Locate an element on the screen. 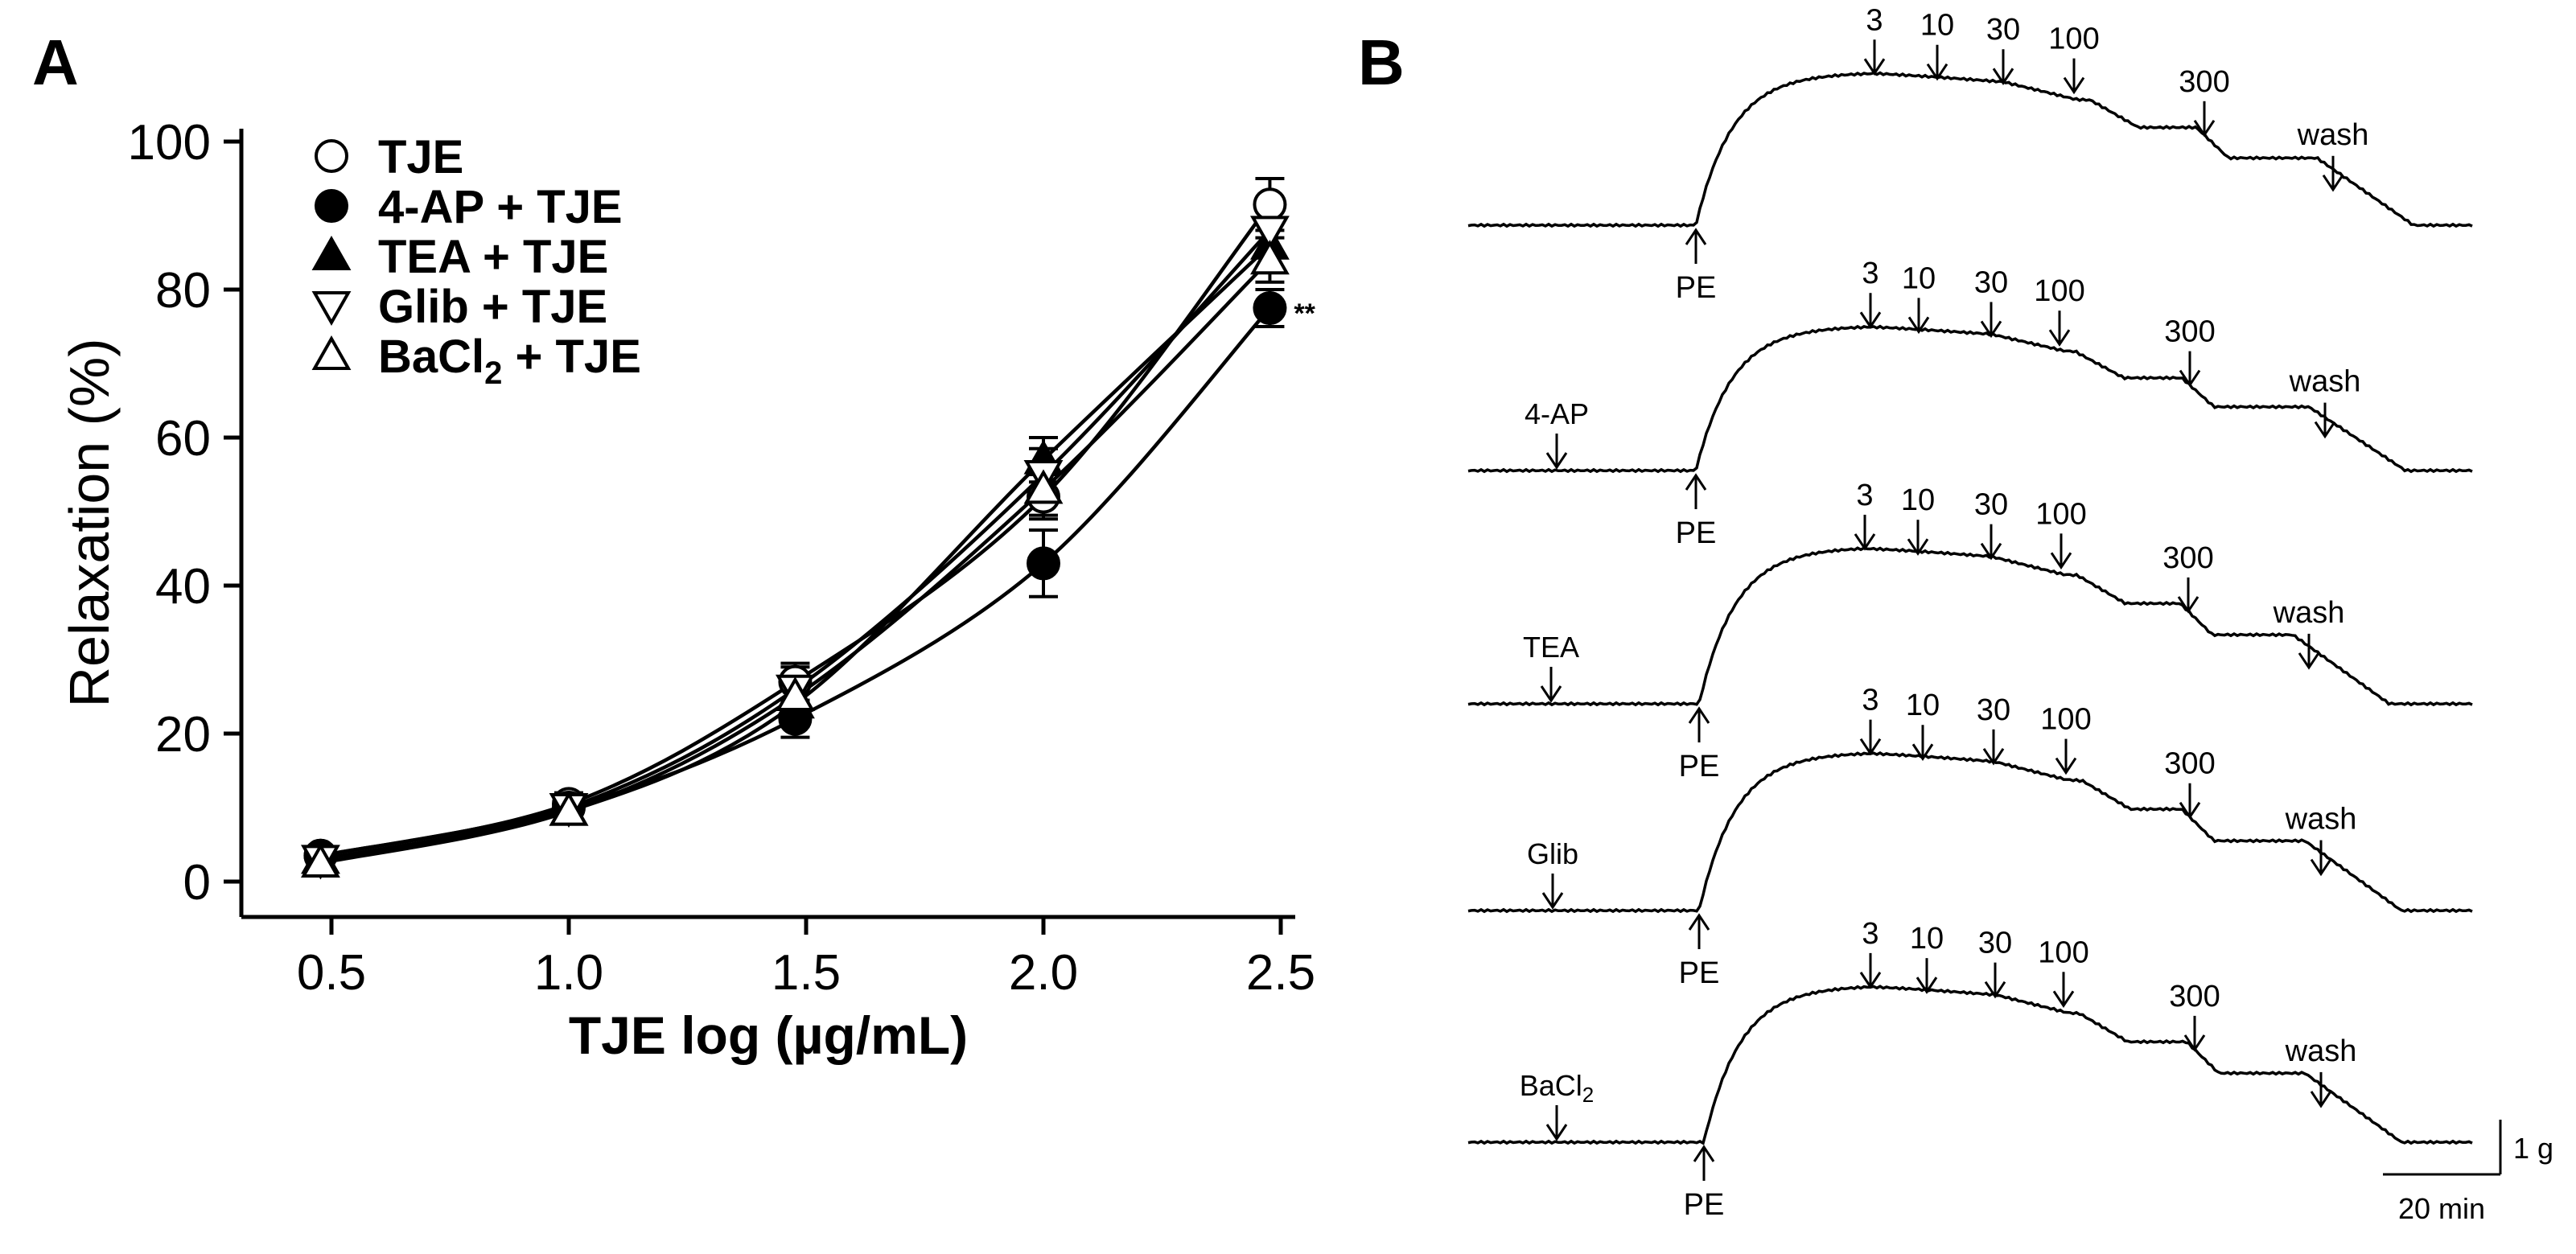 The image size is (2576, 1254). significance-label: ** is located at coordinates (1304, 313).